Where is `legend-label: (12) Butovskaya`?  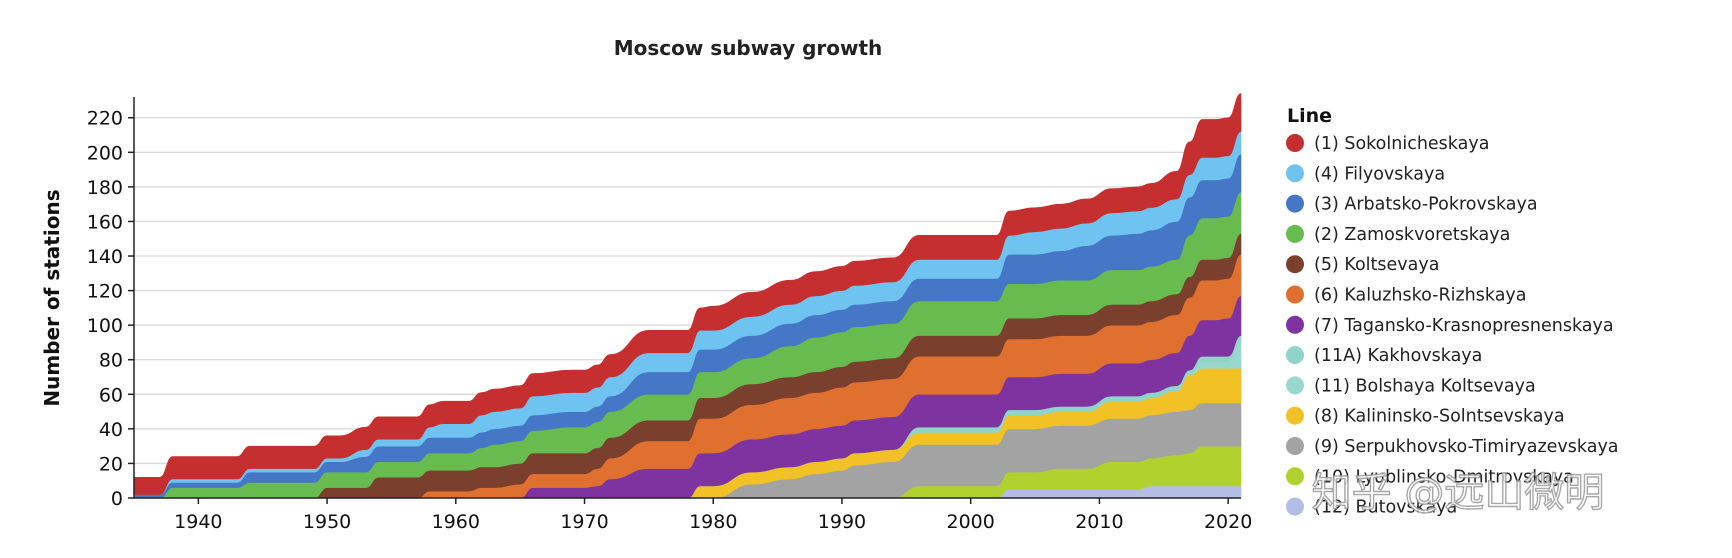 legend-label: (12) Butovskaya is located at coordinates (1385, 508).